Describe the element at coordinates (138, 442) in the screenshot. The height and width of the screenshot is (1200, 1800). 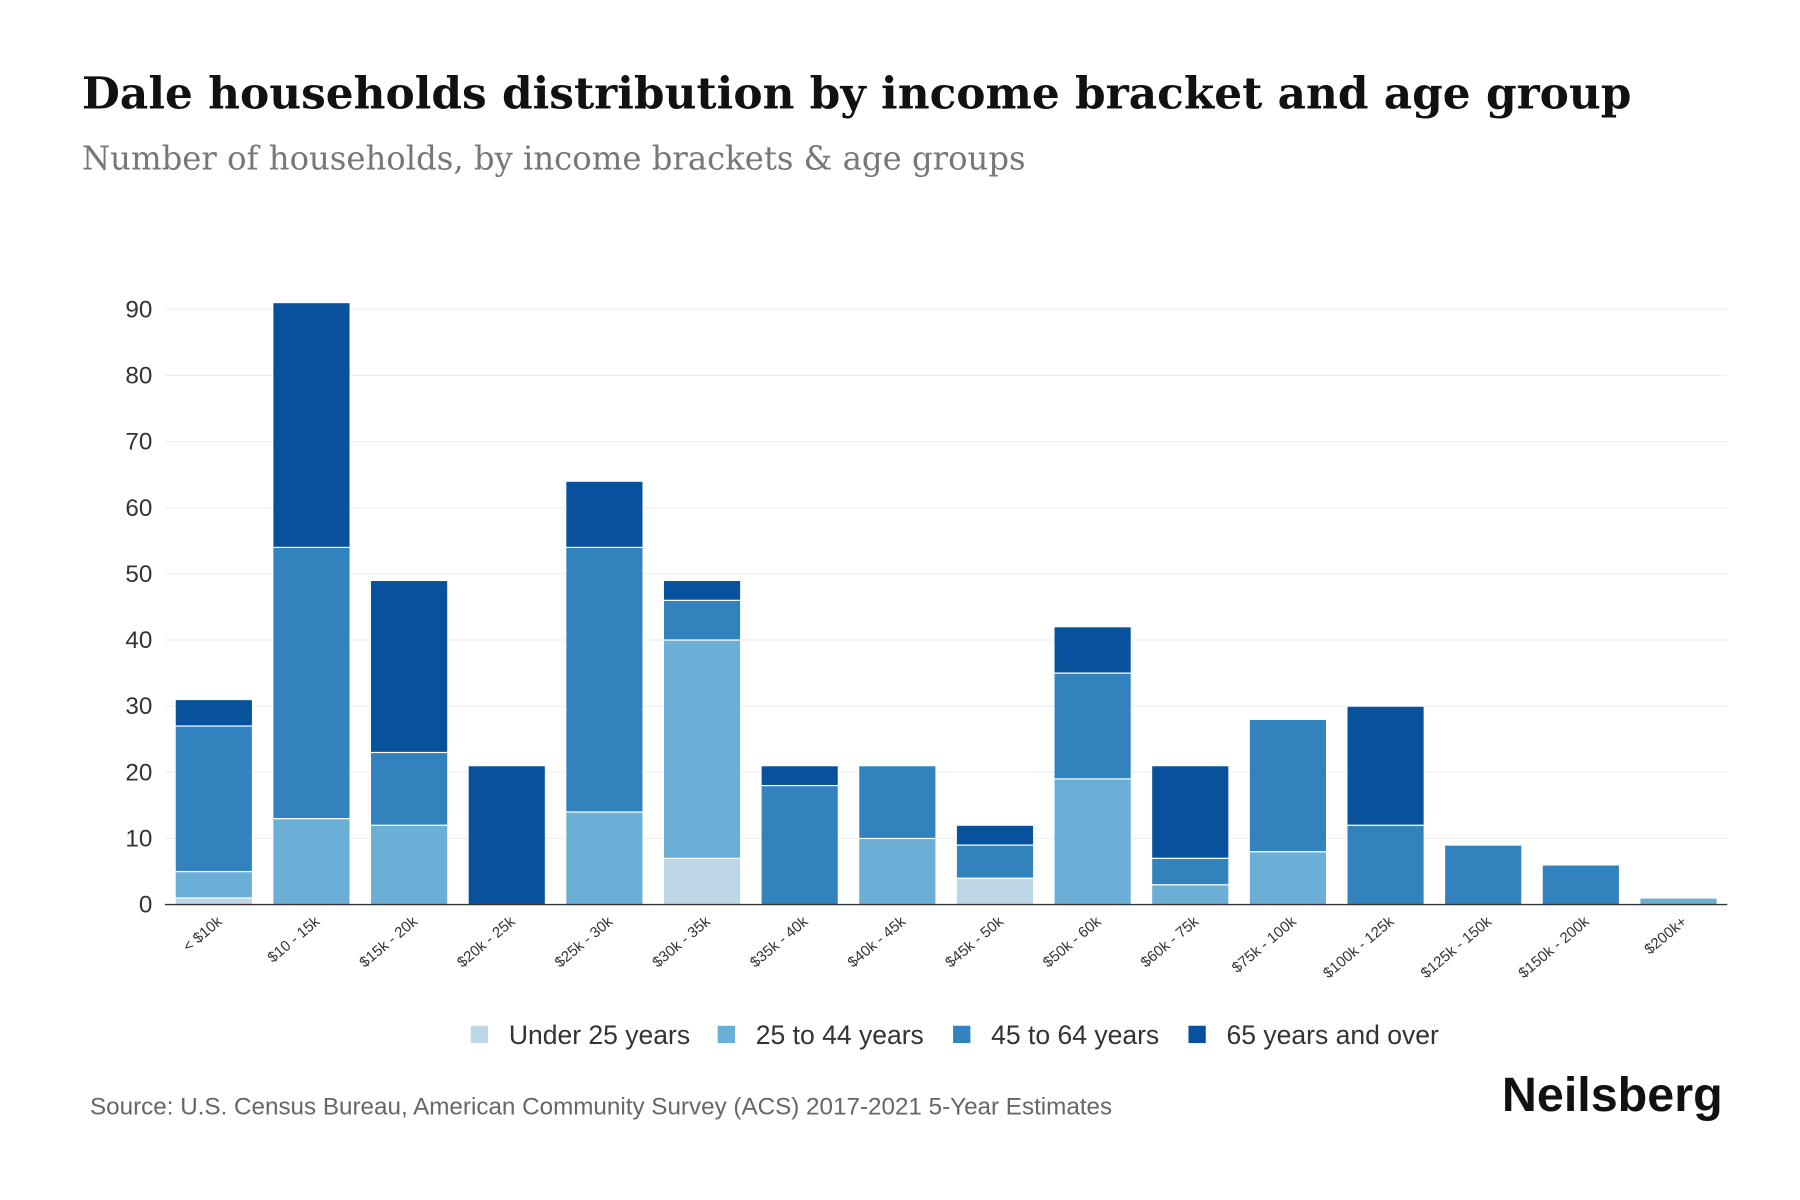
I see `y-tick-label: 70` at that location.